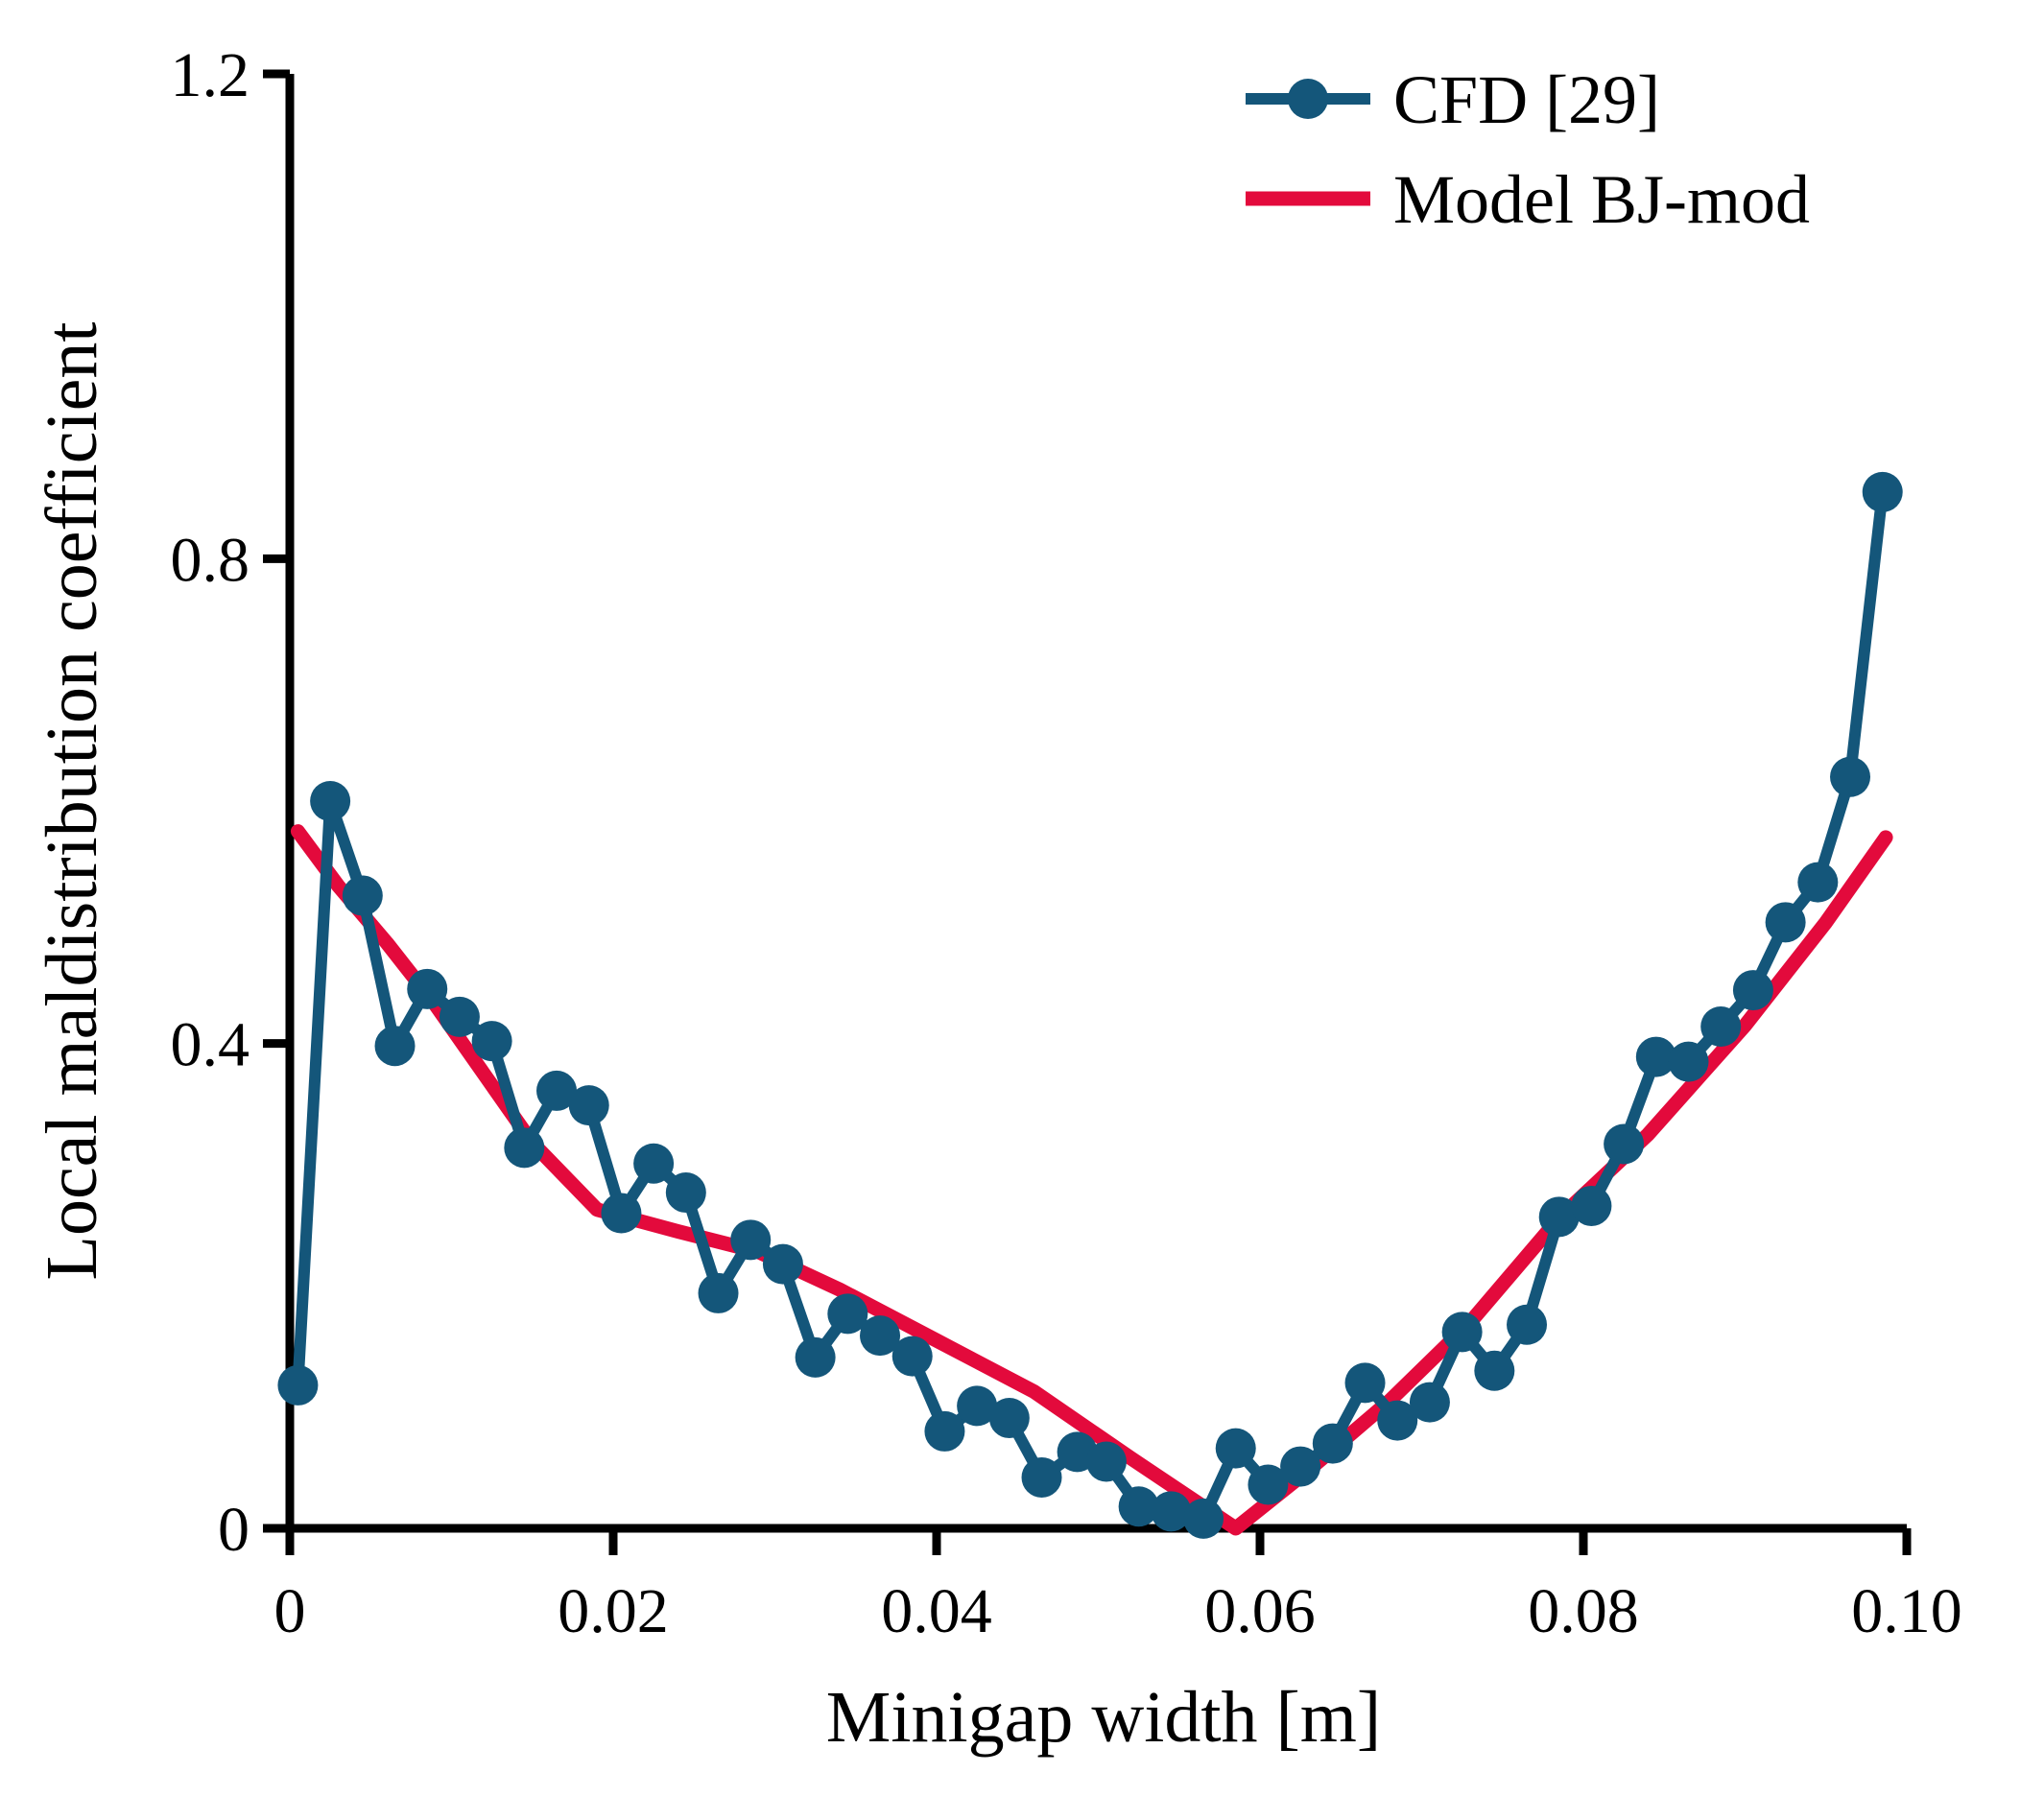 The width and height of the screenshot is (2044, 1796). I want to click on legend: CFD [29] Model BJ-mod, so click(1528, 149).